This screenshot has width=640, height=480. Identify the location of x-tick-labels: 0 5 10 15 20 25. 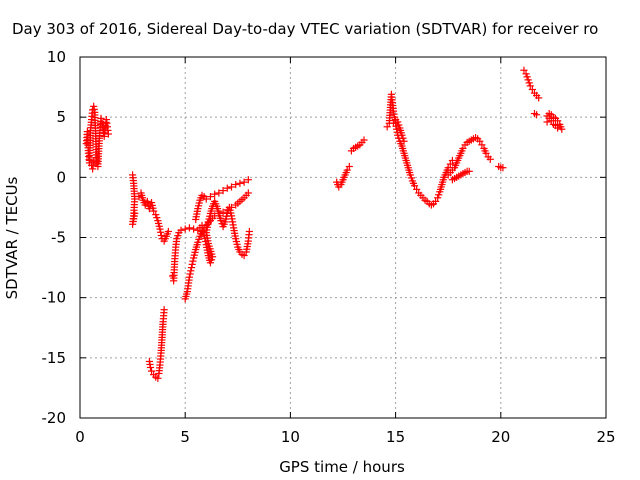
(345, 437).